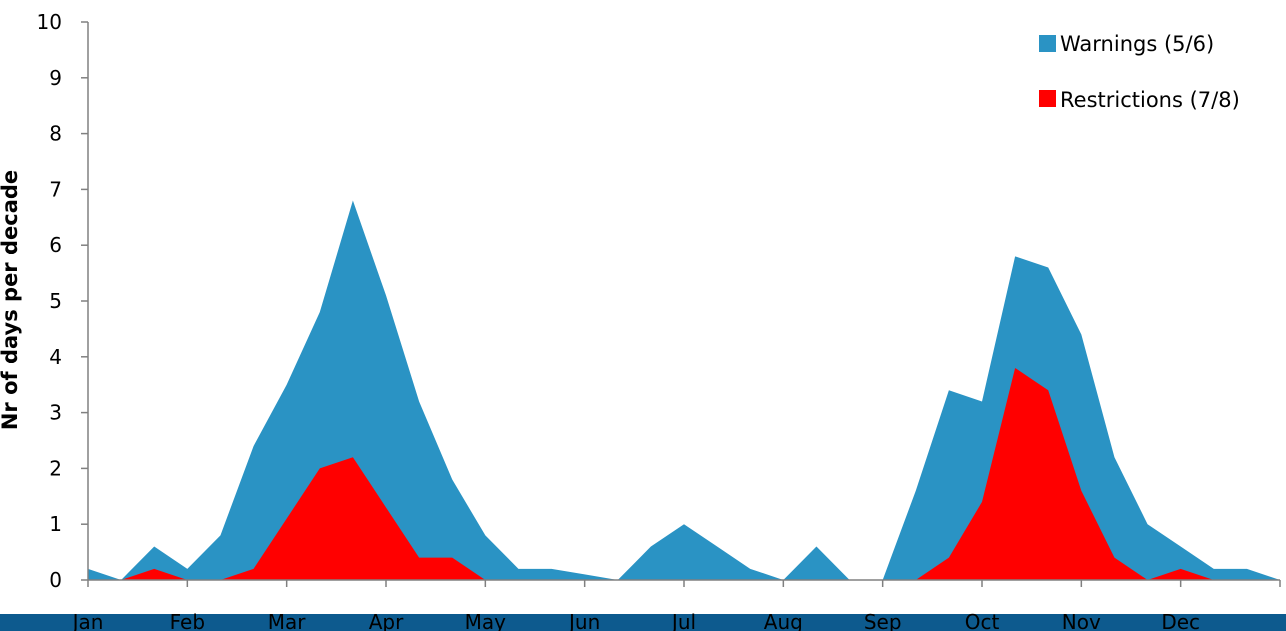 This screenshot has width=1286, height=631. What do you see at coordinates (1150, 100) in the screenshot?
I see `legend-label-restrictions: Restrictions (7/8)` at bounding box center [1150, 100].